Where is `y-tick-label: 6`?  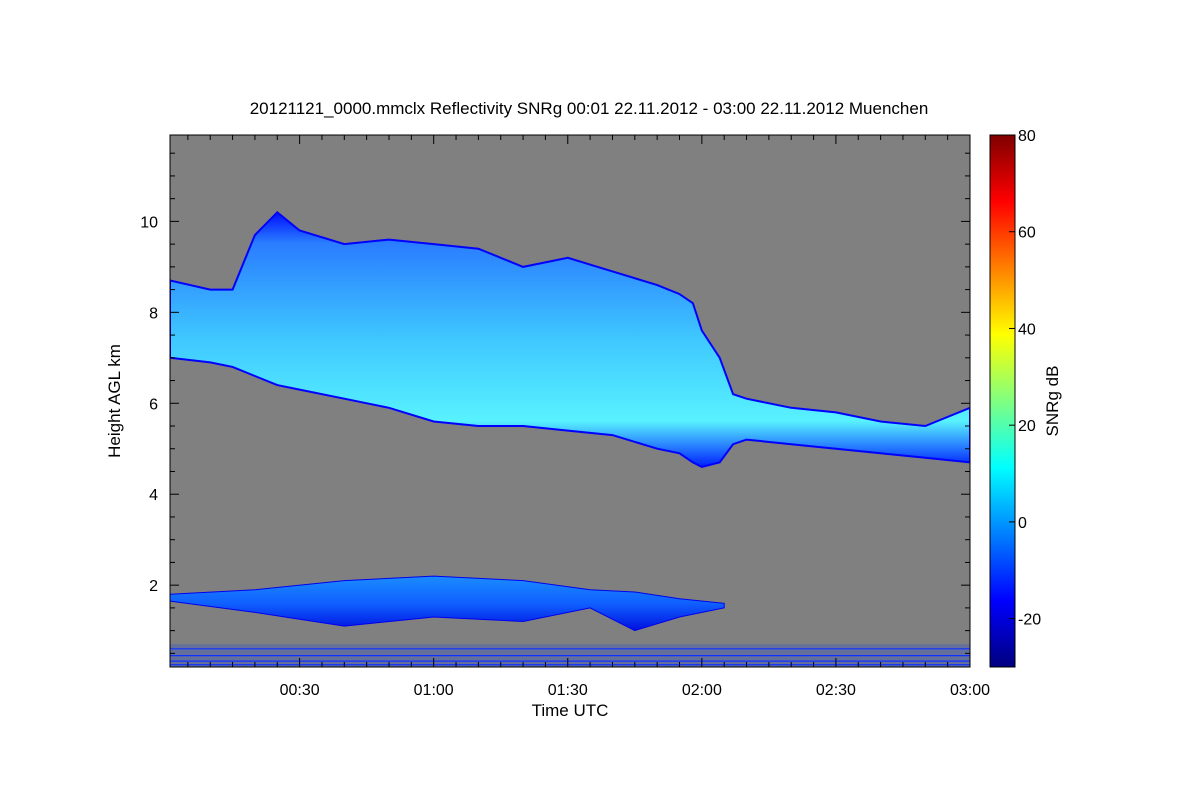
y-tick-label: 6 is located at coordinates (153, 404).